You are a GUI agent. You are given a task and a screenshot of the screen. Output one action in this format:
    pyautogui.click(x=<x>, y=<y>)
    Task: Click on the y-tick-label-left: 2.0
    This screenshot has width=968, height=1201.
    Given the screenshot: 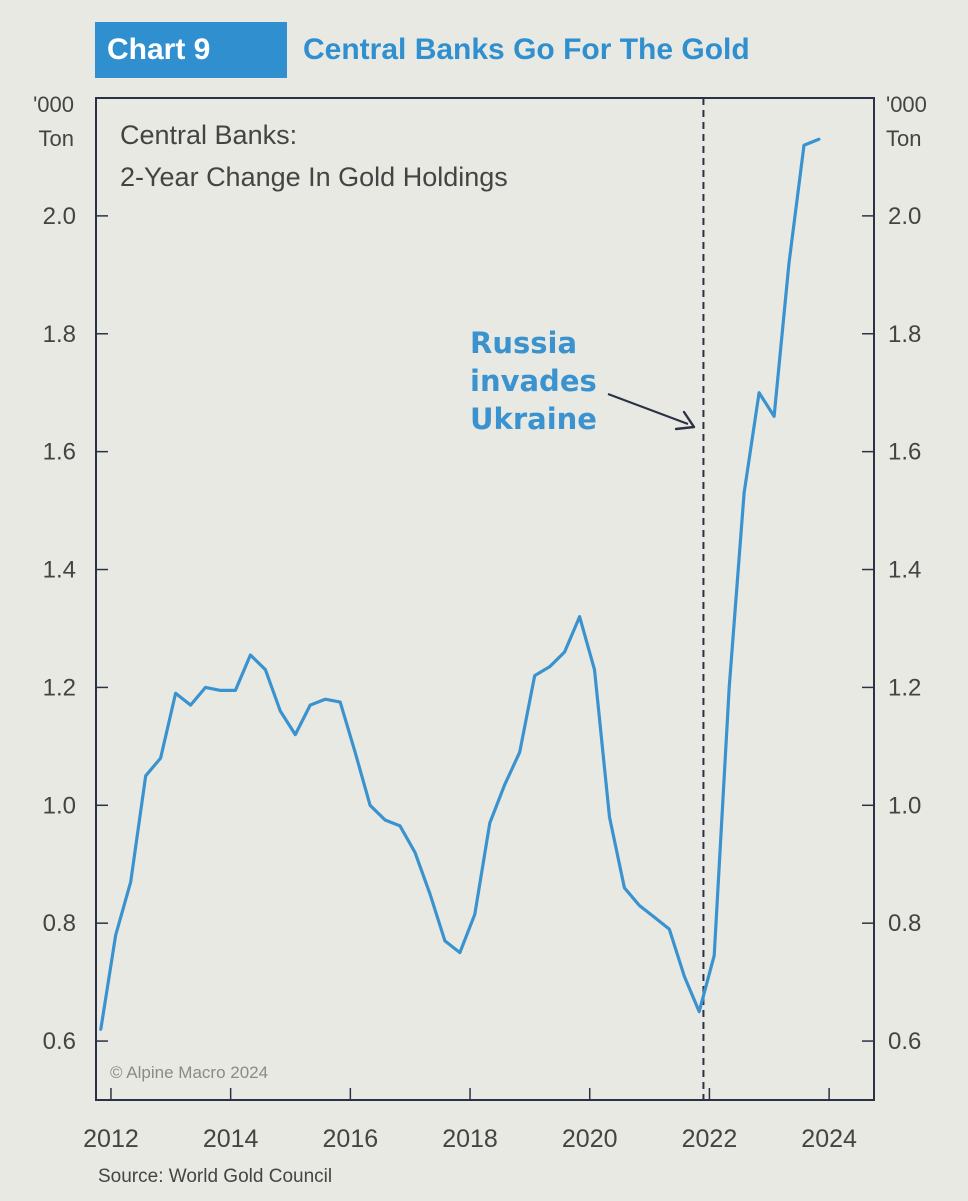 What is the action you would take?
    pyautogui.click(x=59, y=216)
    